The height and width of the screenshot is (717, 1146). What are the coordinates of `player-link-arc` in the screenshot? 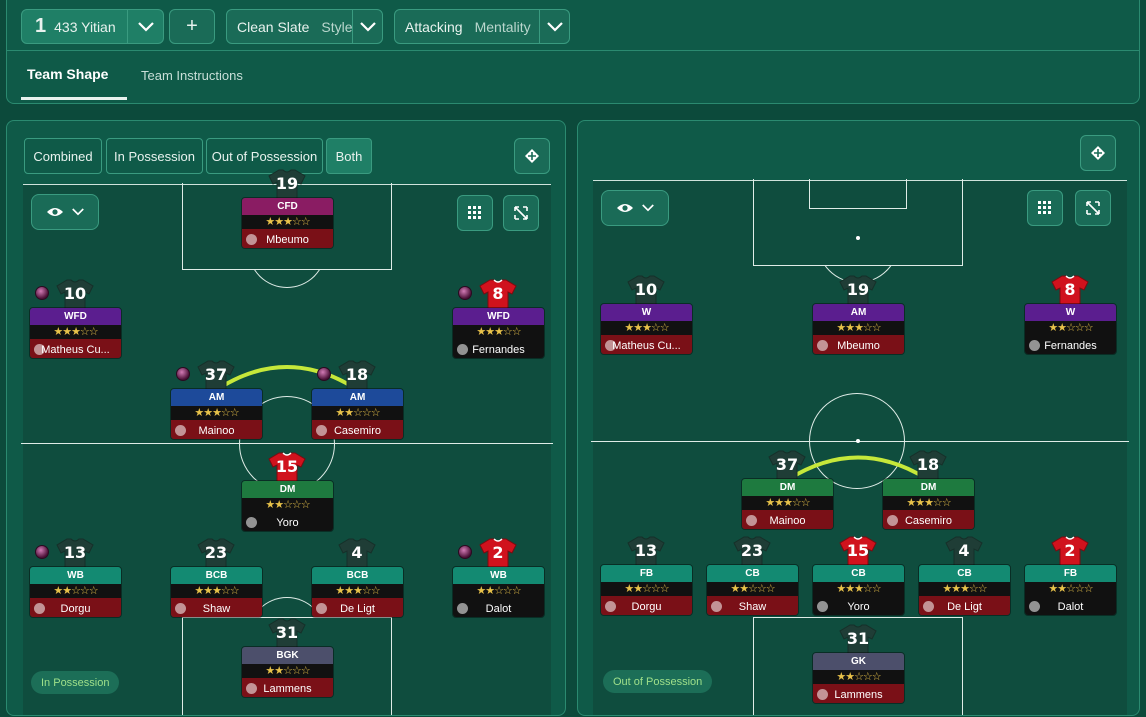 It's located at (287, 377).